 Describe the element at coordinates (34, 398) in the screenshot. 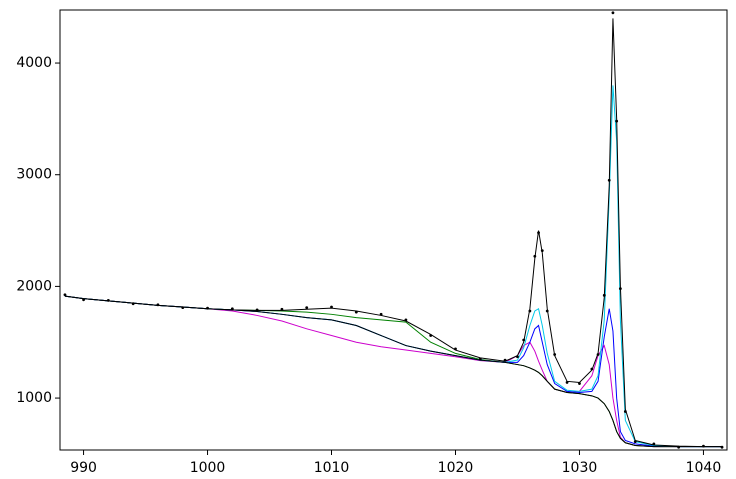

I see `y-tick-label: 1000` at that location.